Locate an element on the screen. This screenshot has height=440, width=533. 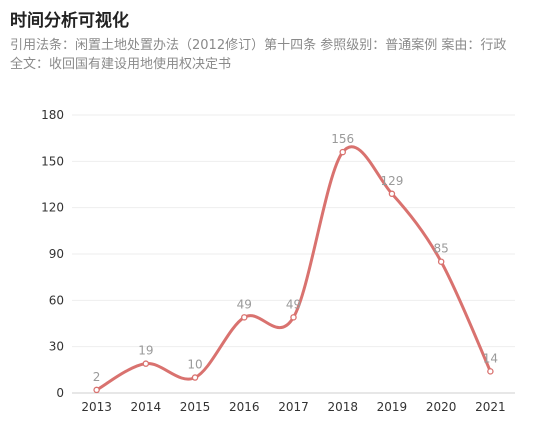
y-tick-label: 60 is located at coordinates (56, 300).